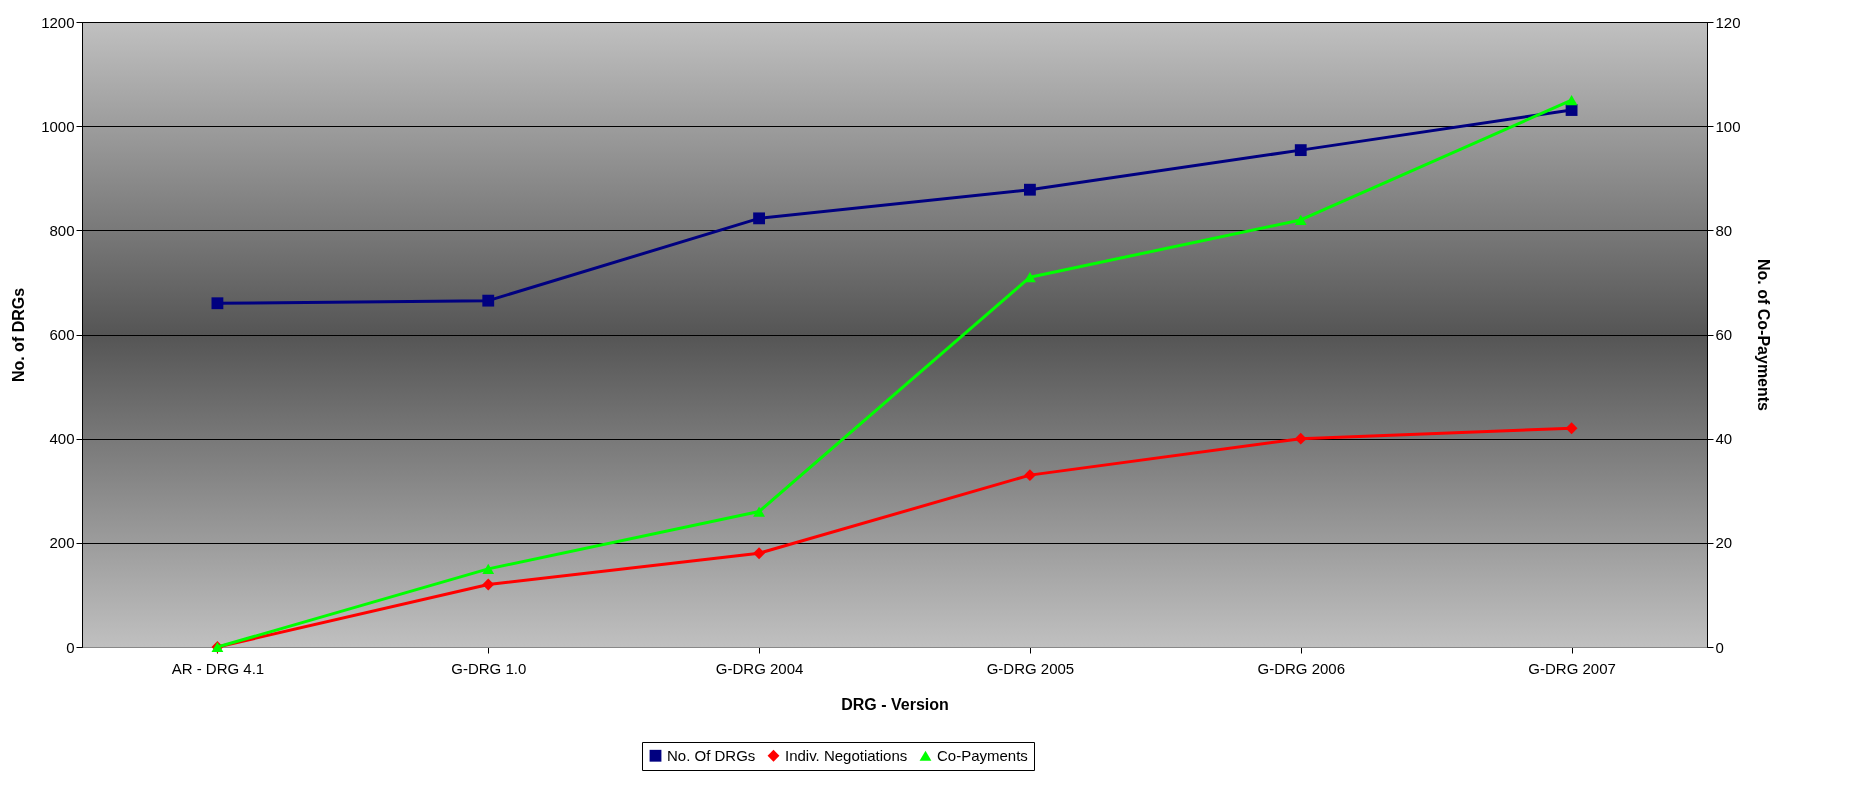 The width and height of the screenshot is (1866, 811). Describe the element at coordinates (62, 543) in the screenshot. I see `y-tick-label: 200` at that location.